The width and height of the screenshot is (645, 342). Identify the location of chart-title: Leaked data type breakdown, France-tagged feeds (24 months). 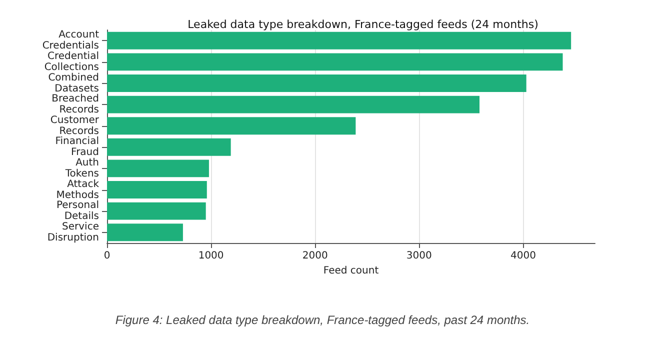
(363, 24).